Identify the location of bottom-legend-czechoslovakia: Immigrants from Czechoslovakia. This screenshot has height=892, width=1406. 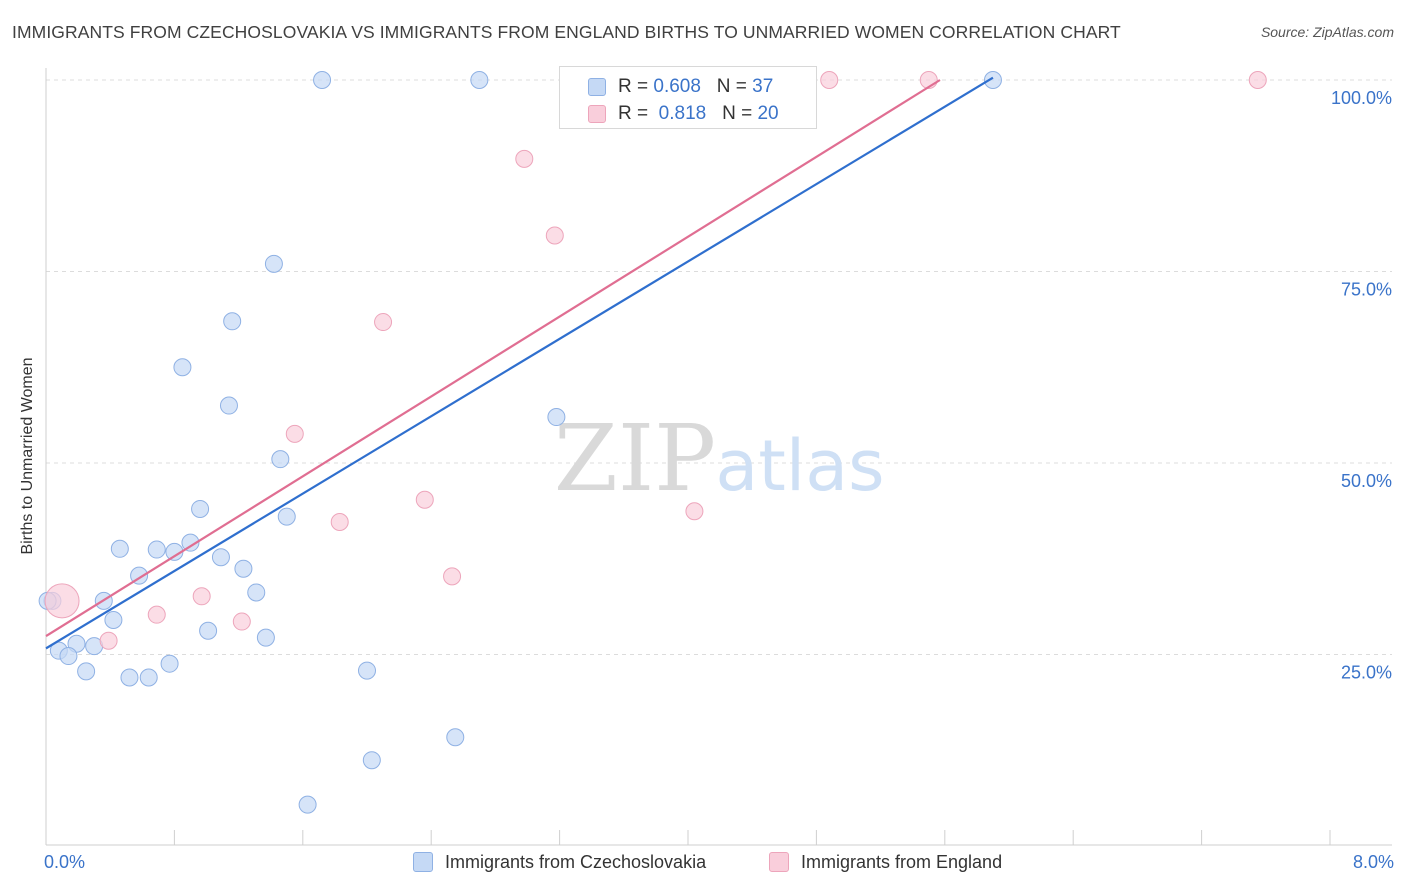
(559, 862).